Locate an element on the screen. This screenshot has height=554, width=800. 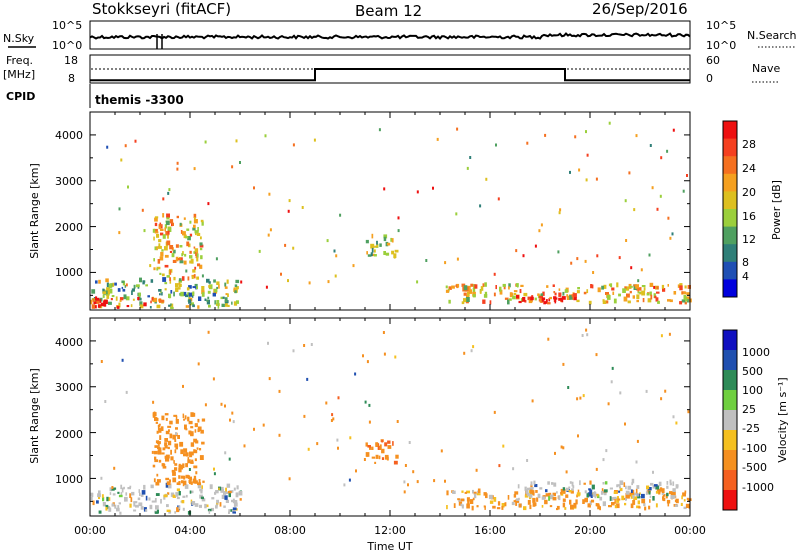
nave-label: Nave is located at coordinates (766, 68).